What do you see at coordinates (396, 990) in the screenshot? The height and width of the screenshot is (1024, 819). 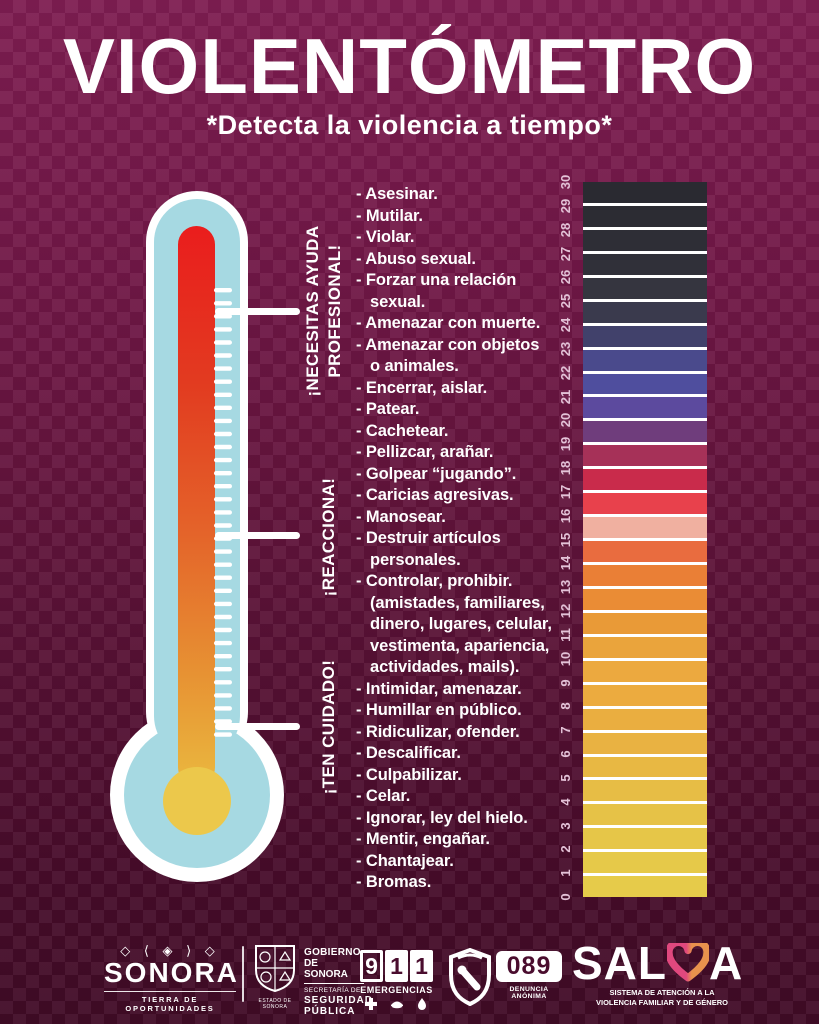 I see `911-label: EMERGENCIAS` at bounding box center [396, 990].